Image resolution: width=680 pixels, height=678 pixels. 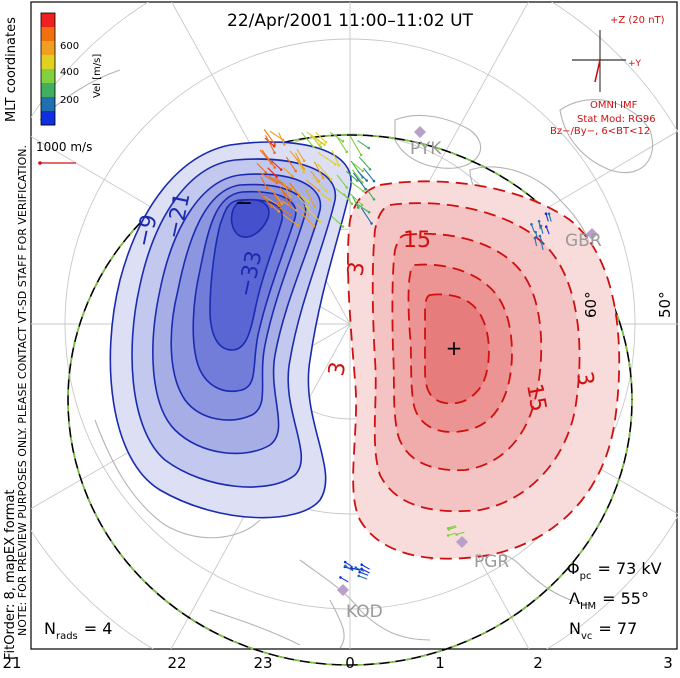 What do you see at coordinates (176, 663) in the screenshot?
I see `mlt-label-22: 22` at bounding box center [176, 663].